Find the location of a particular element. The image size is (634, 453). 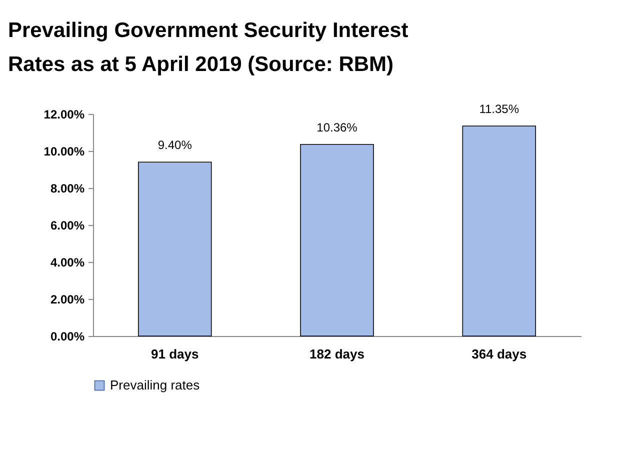

y-tick-label: 12.00% is located at coordinates (64, 115).